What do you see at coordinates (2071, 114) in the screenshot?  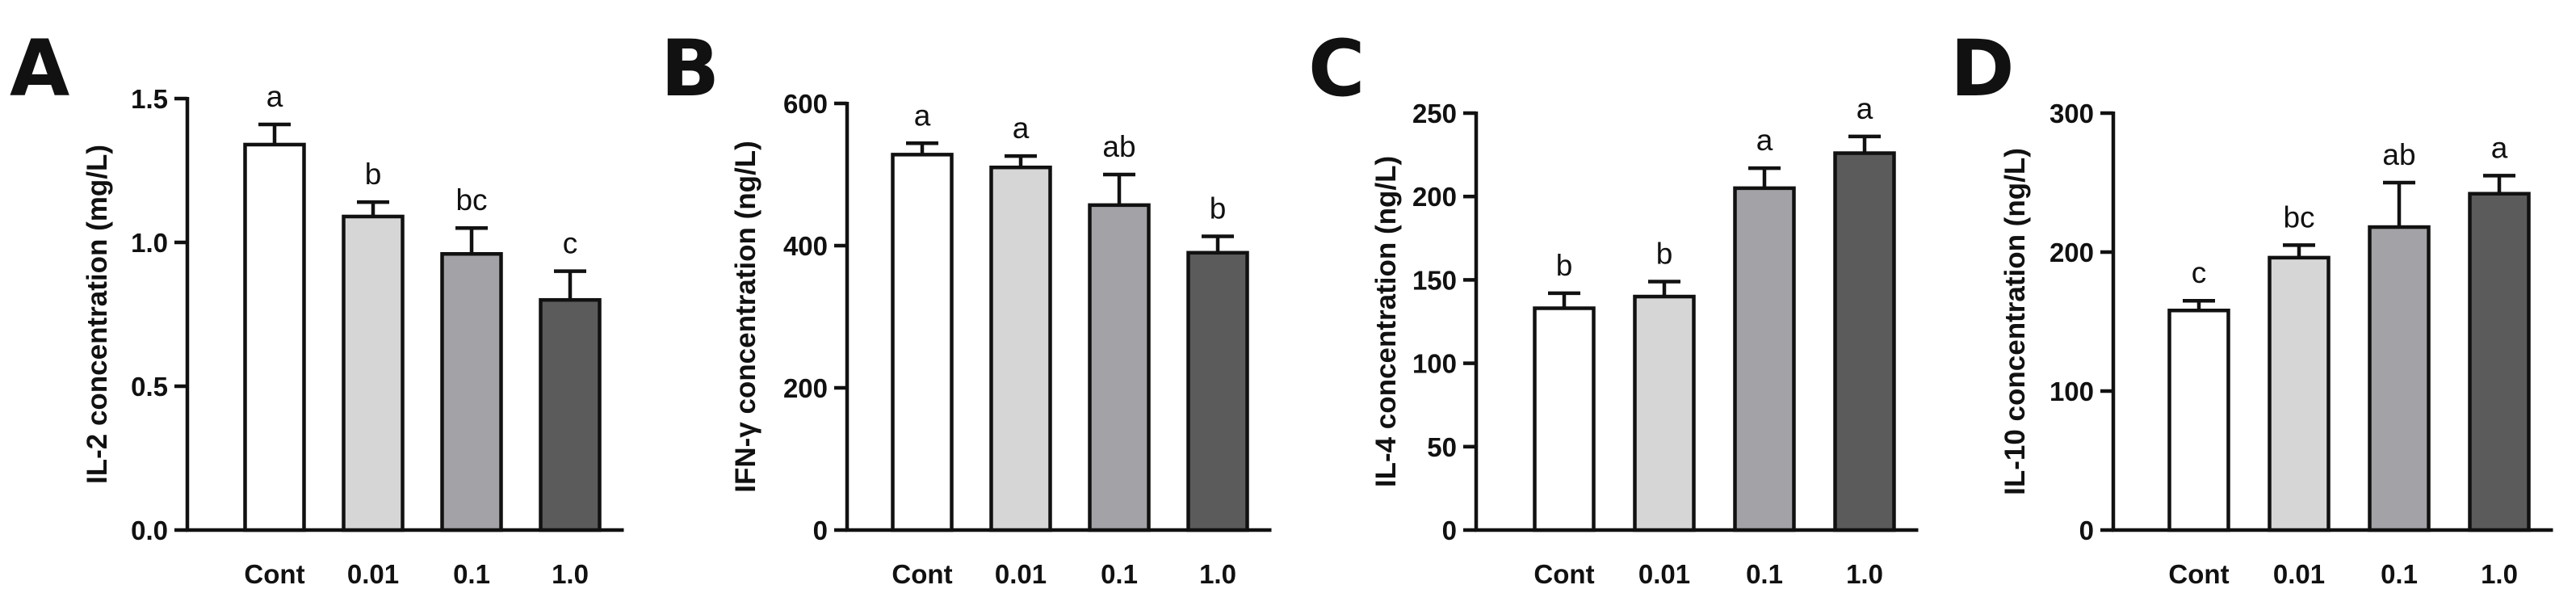 I see `y-tick-label: 300` at bounding box center [2071, 114].